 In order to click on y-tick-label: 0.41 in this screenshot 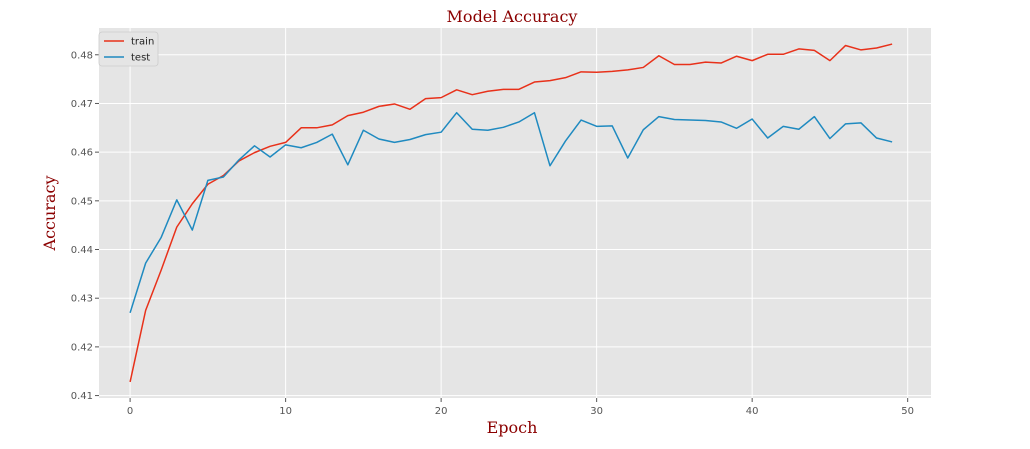, I will do `click(82, 396)`.